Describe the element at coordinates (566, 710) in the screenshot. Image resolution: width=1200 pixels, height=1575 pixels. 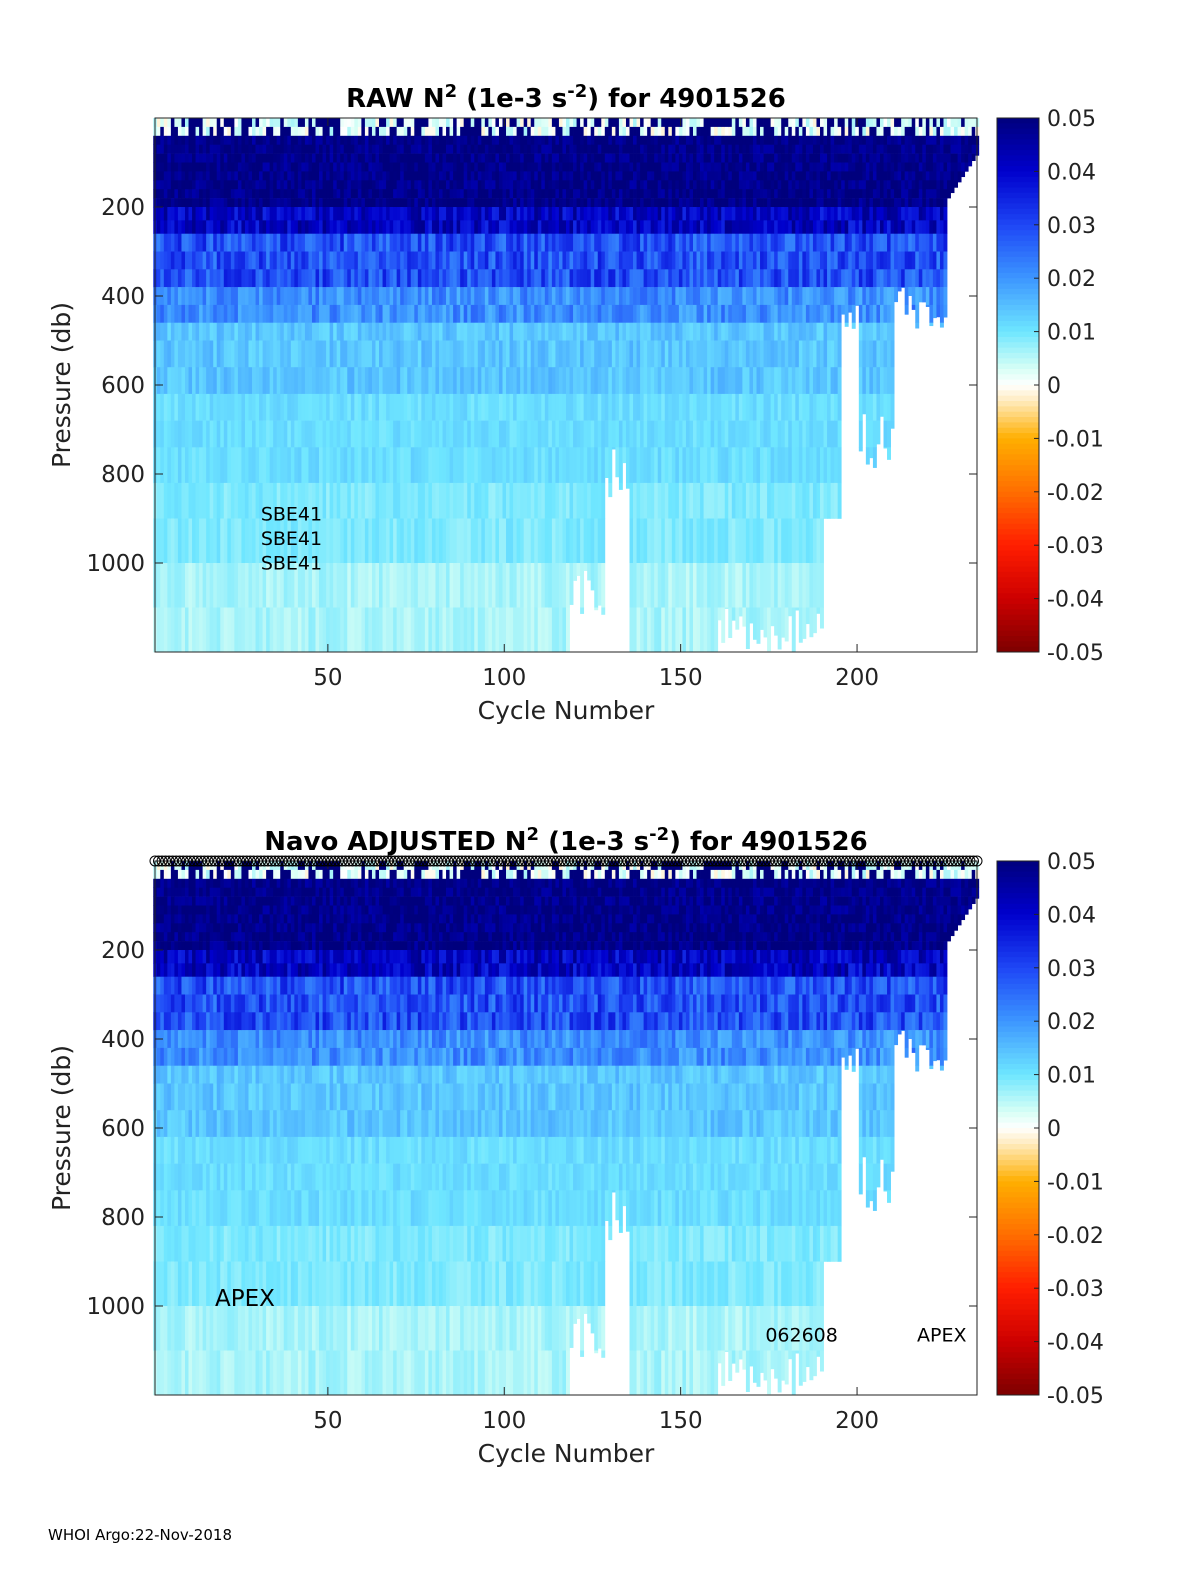
I see `x-axis-label: Cycle Number` at that location.